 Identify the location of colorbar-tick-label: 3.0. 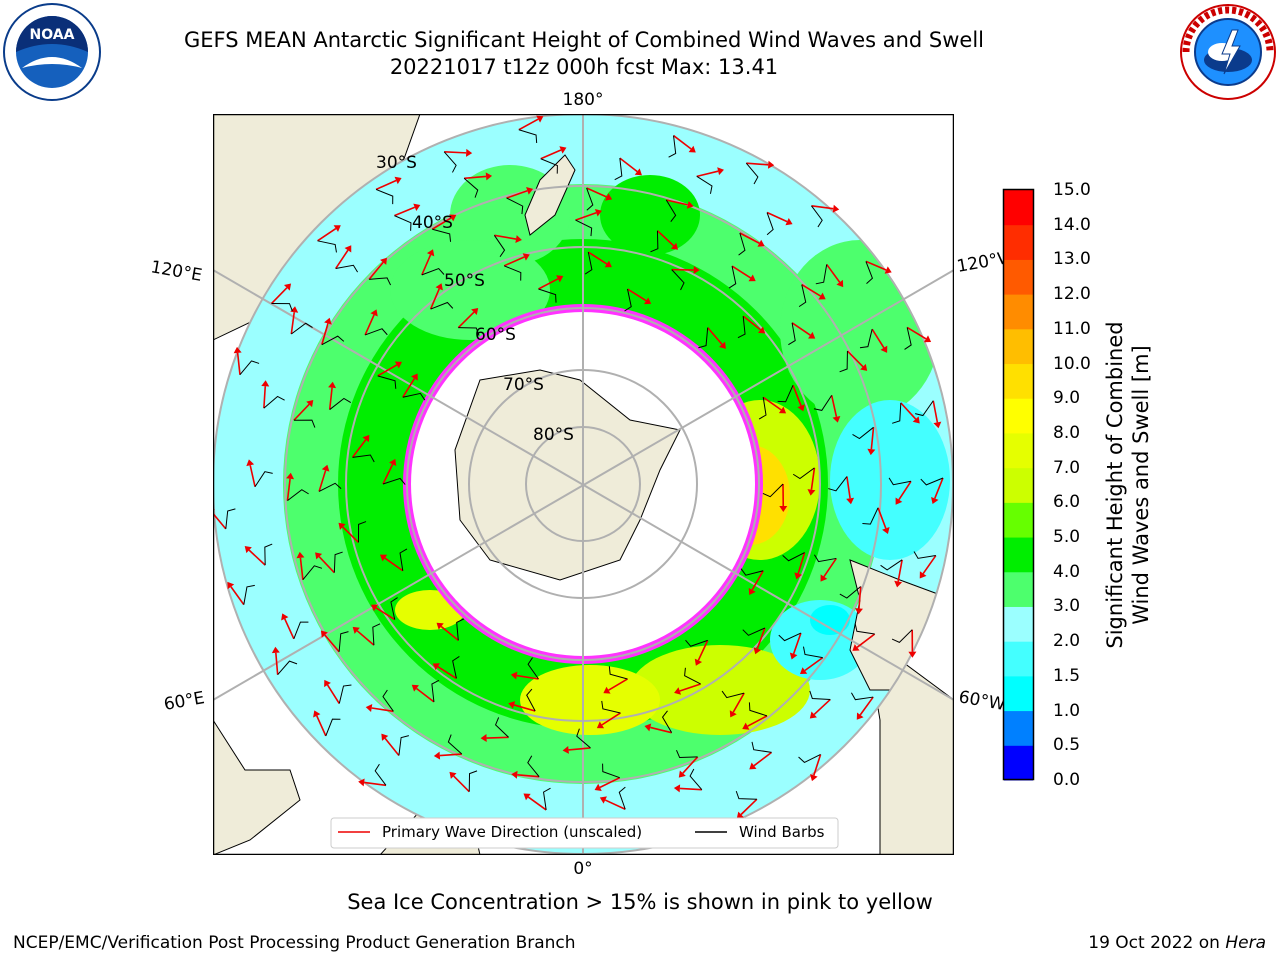
(1067, 606).